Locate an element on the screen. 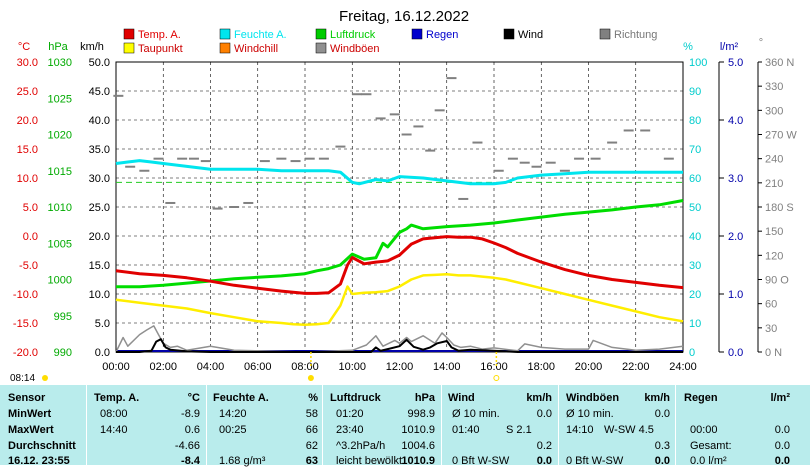 This screenshot has height=469, width=810. hum-header: Feuchte A. is located at coordinates (241, 398).